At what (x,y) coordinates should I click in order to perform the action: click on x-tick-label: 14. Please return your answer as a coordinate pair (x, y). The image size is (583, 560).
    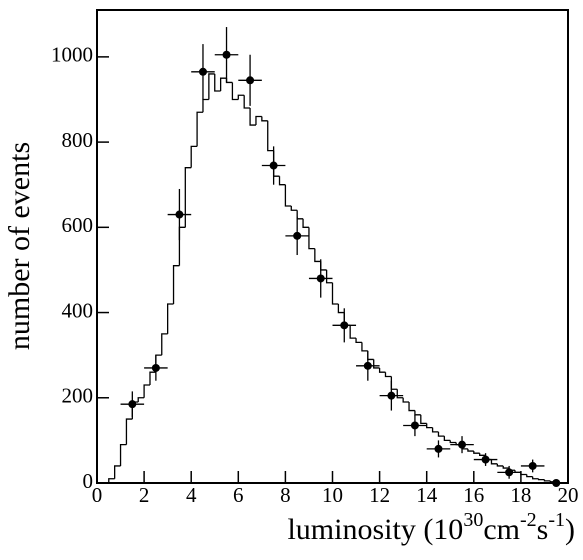
    Looking at the image, I should click on (427, 495).